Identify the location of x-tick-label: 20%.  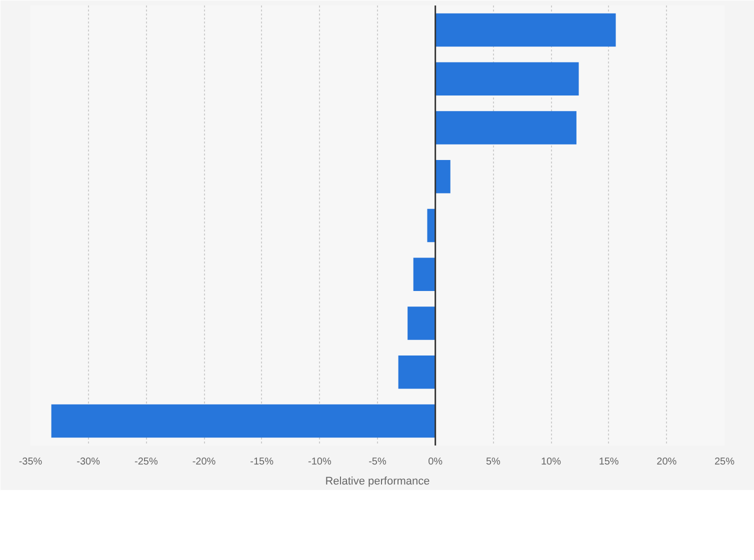
(666, 462).